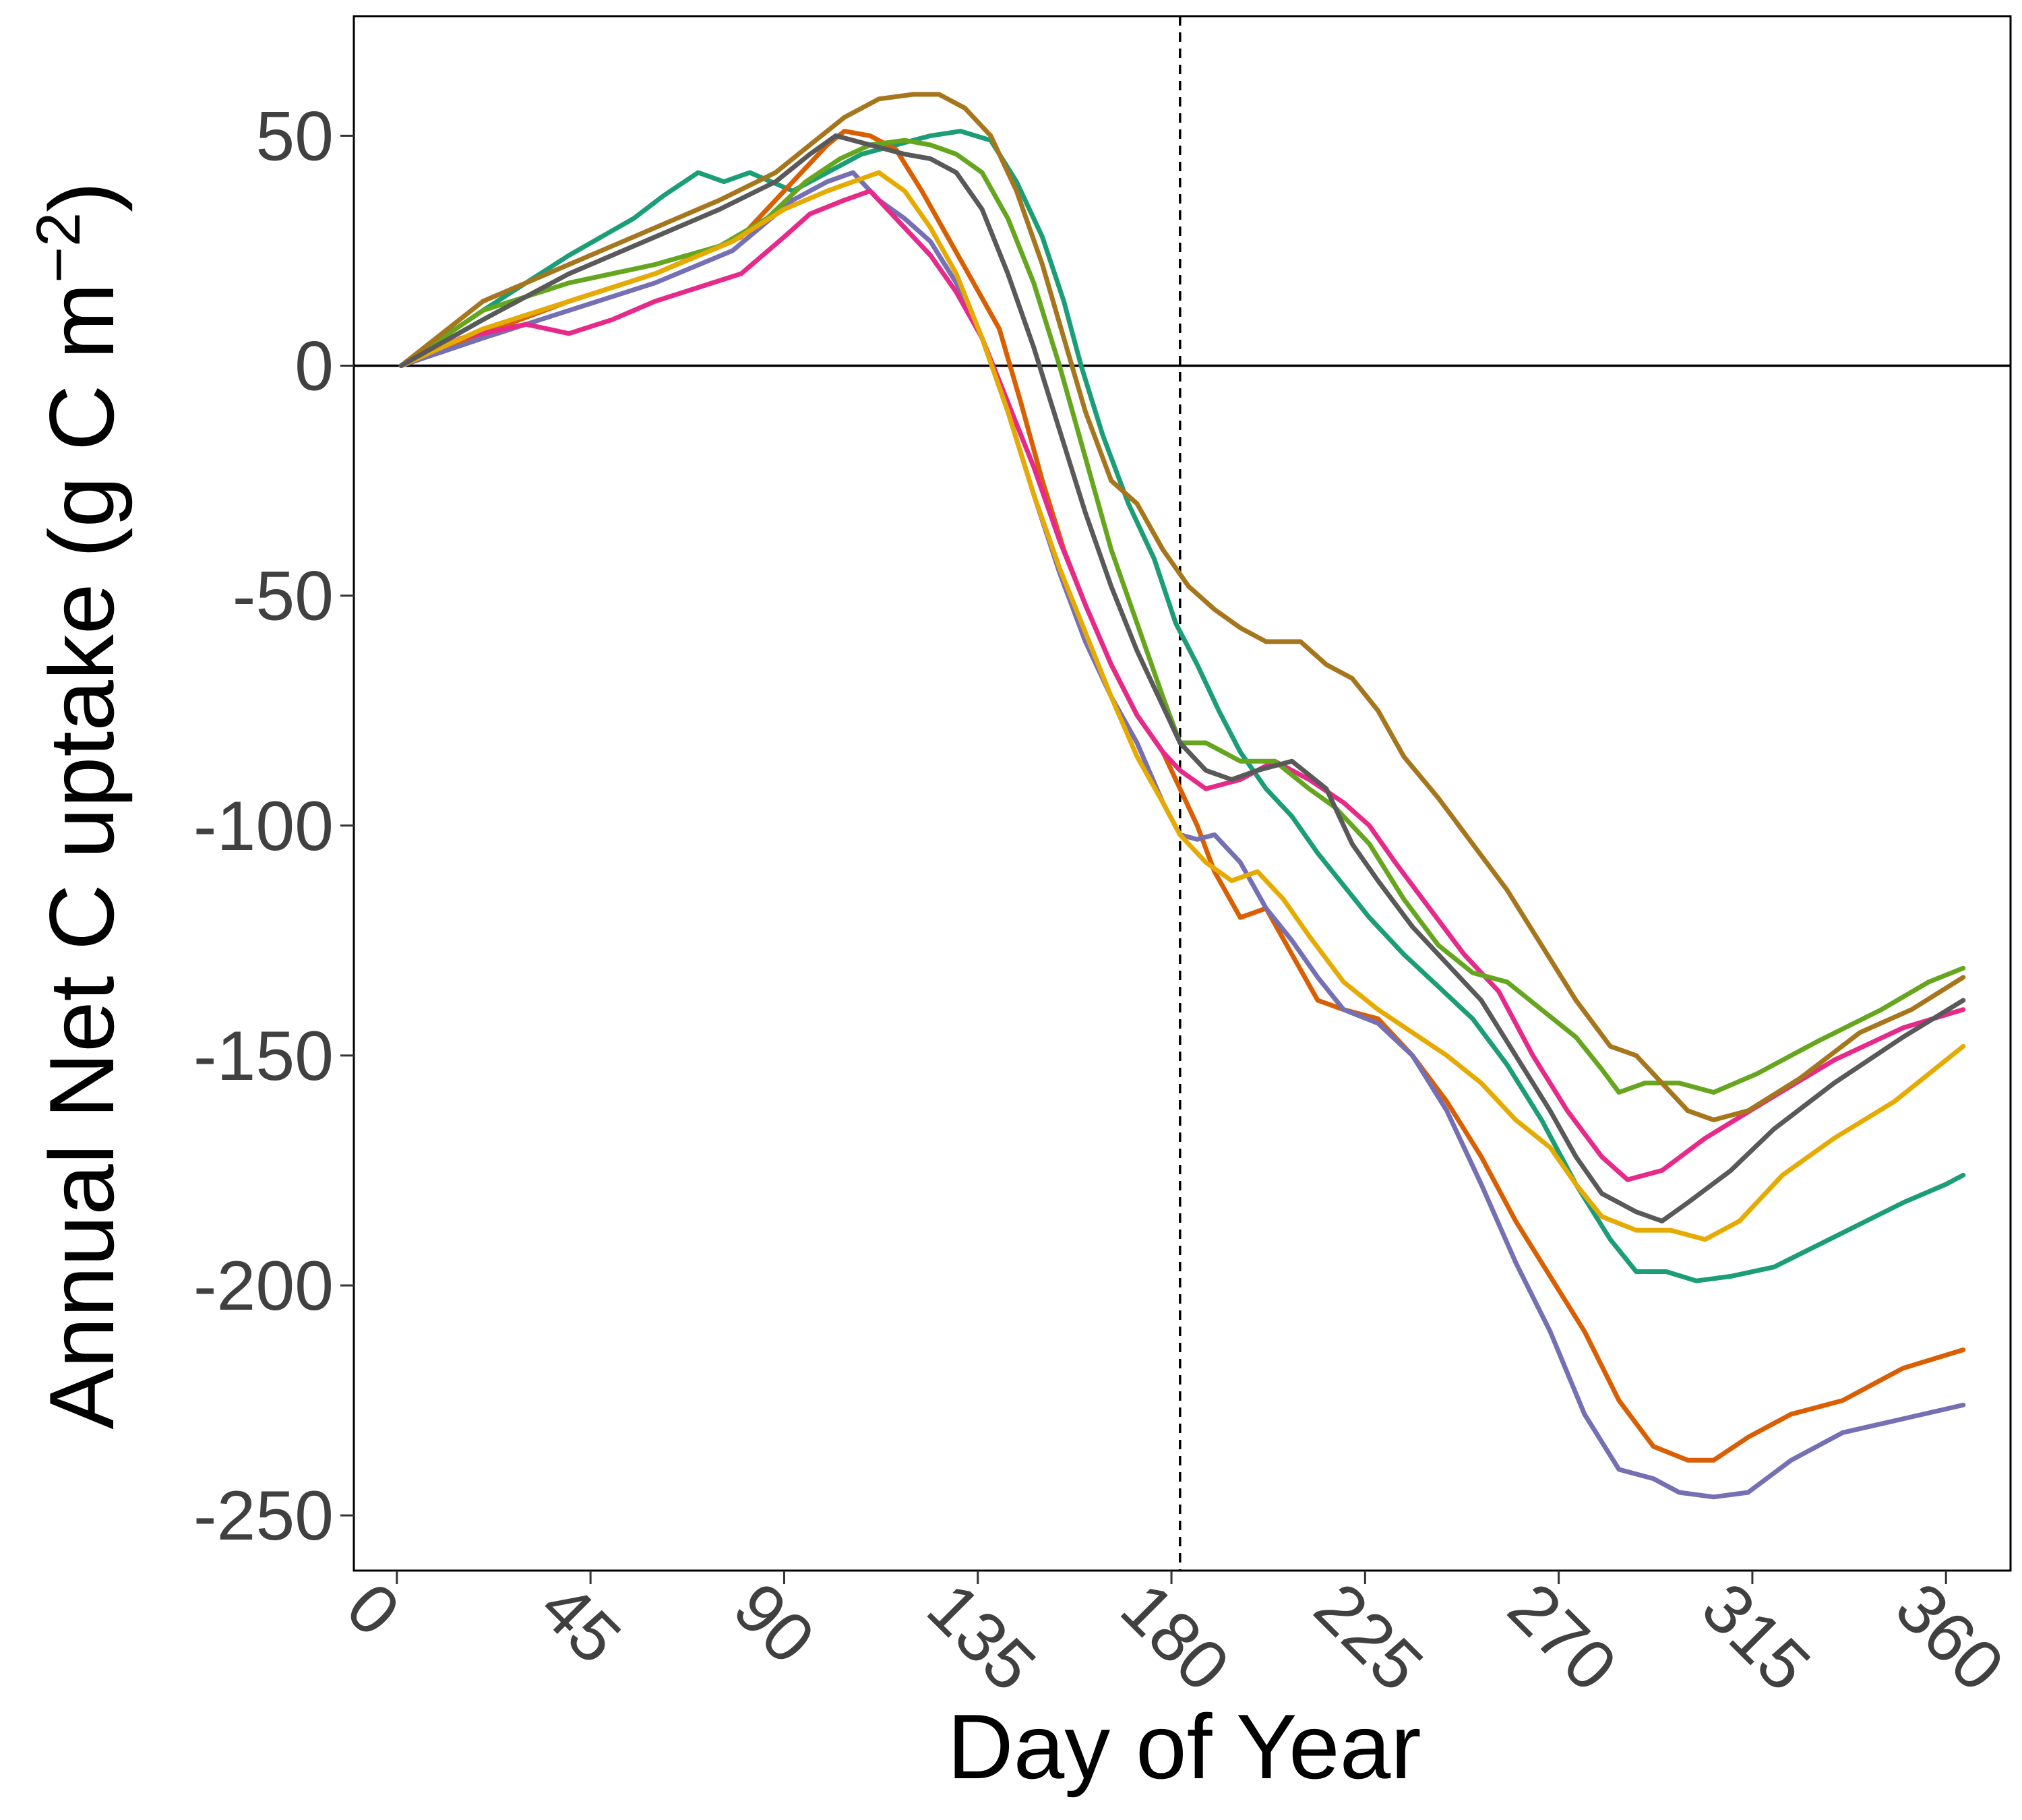 This screenshot has height=1820, width=2022. What do you see at coordinates (263, 1286) in the screenshot?
I see `y-tick-label--200: -200` at bounding box center [263, 1286].